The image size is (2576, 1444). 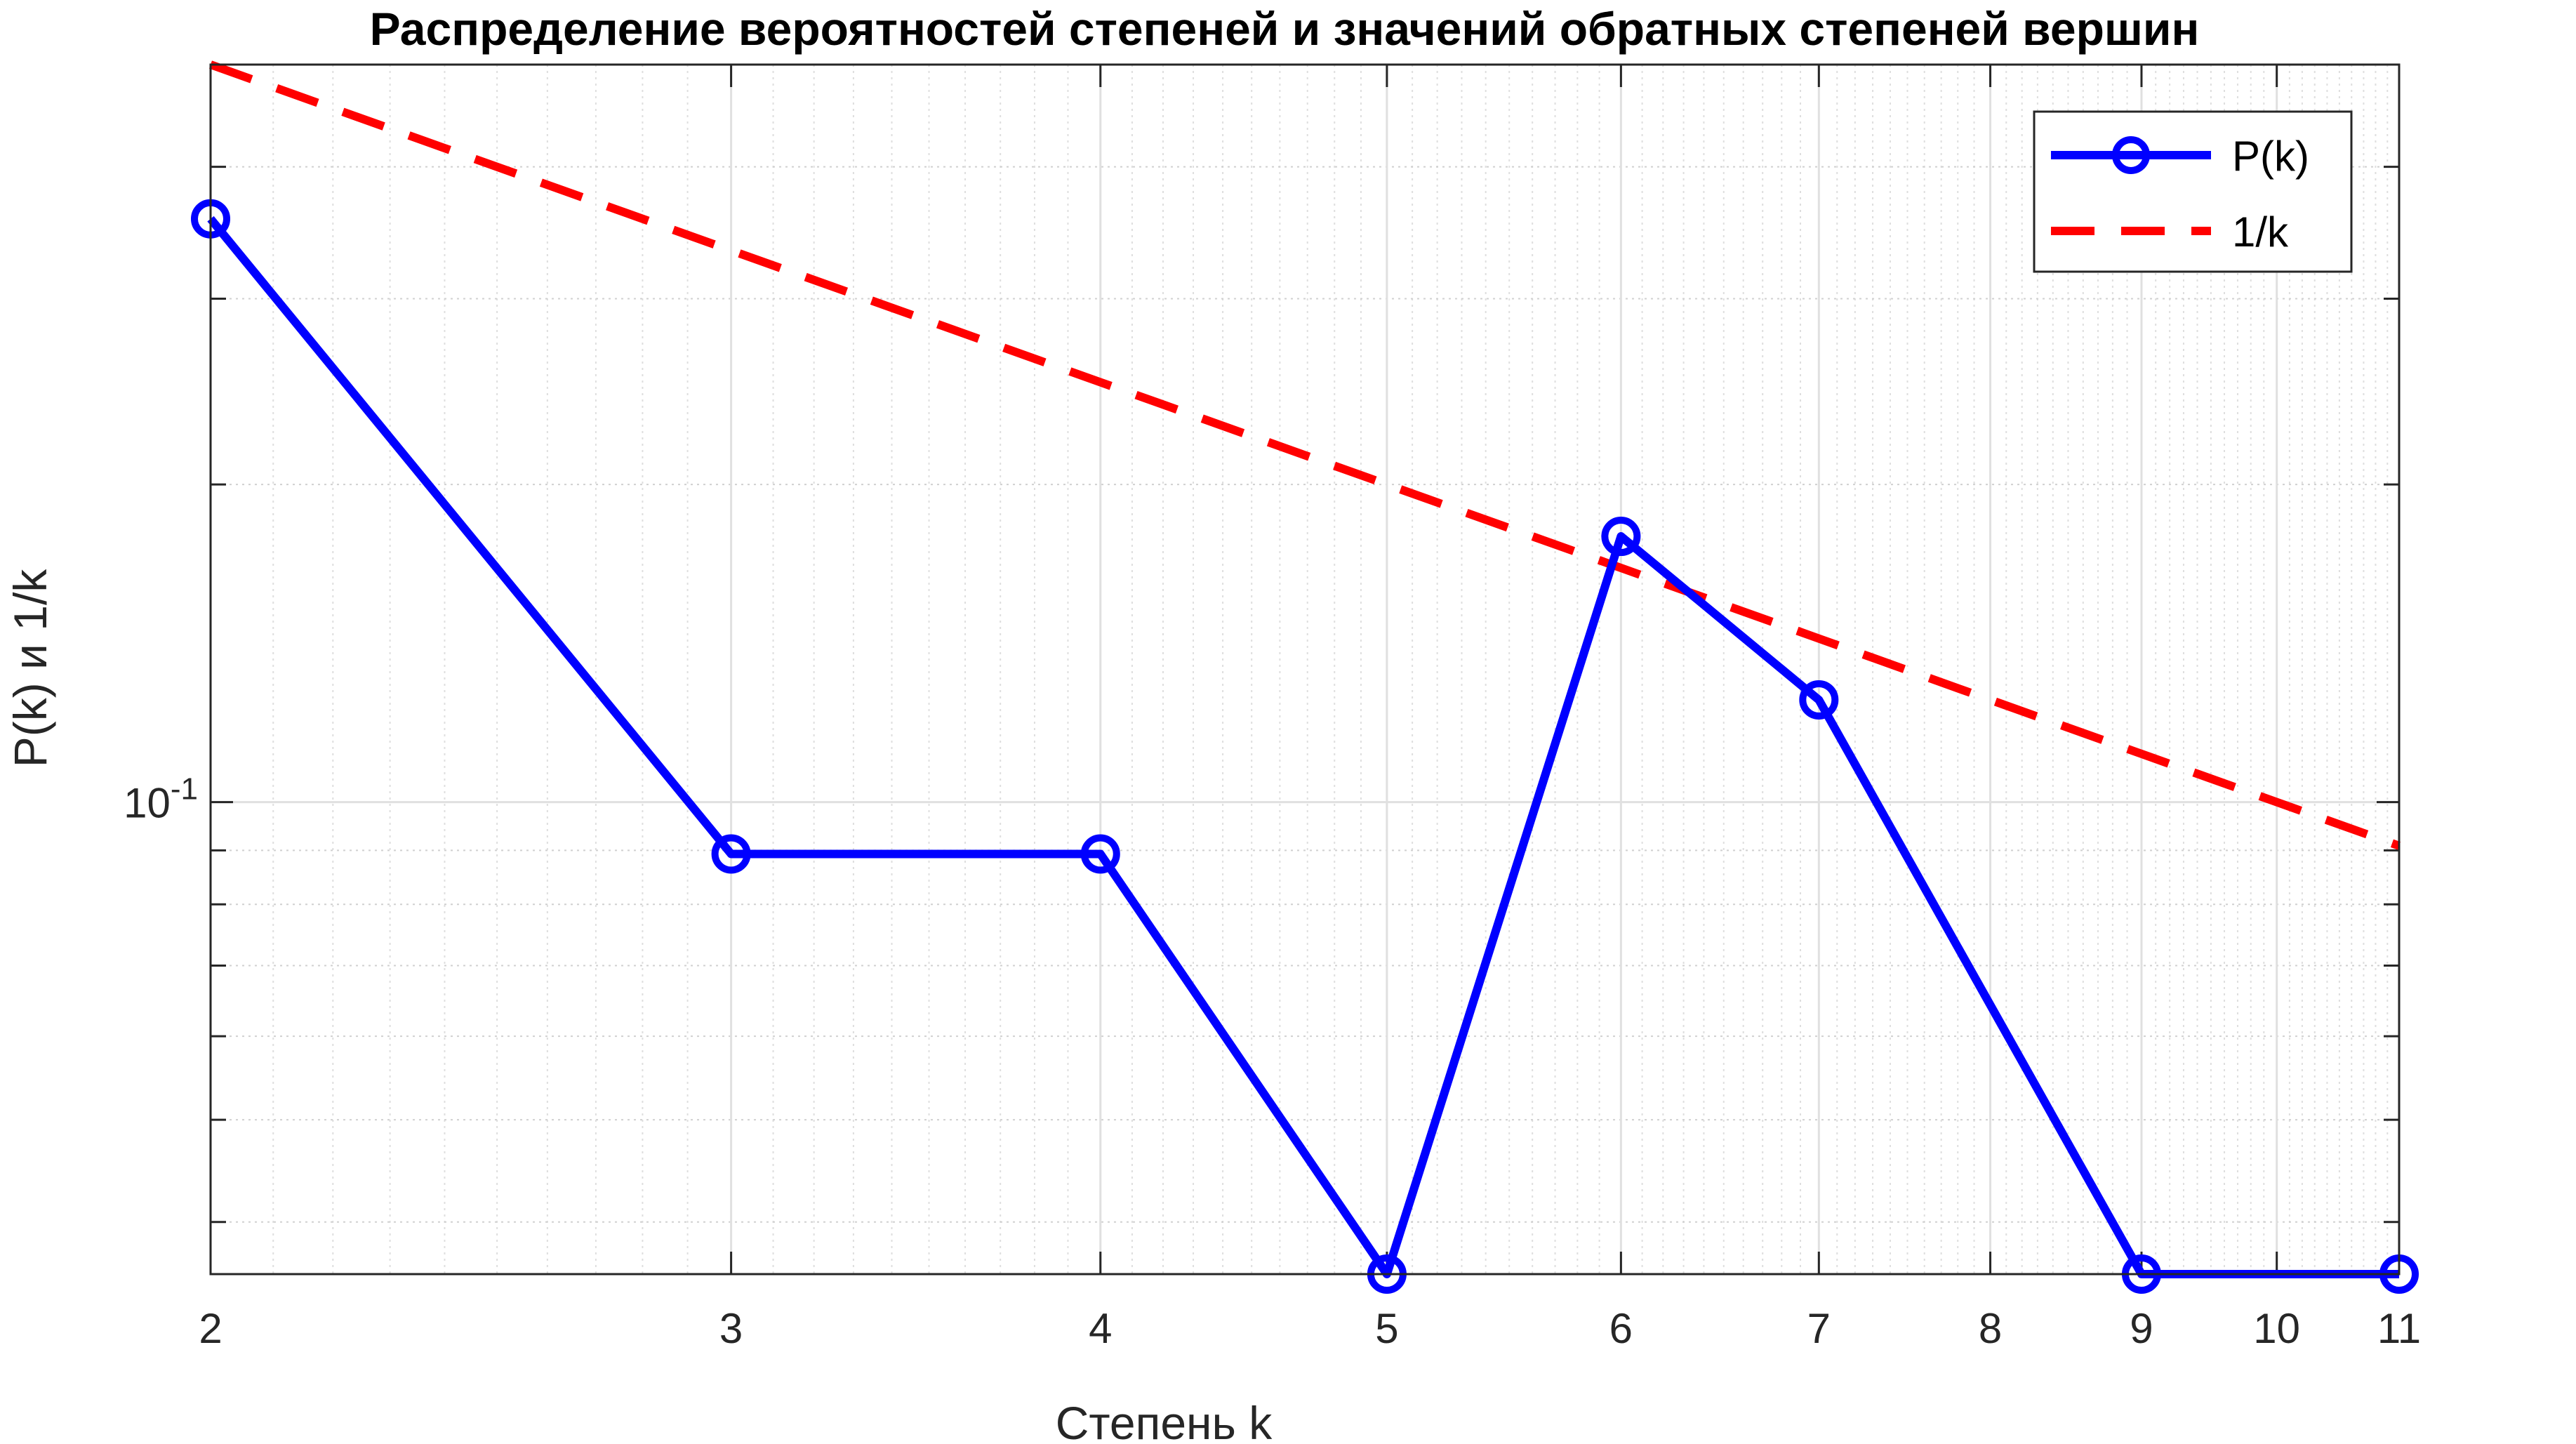 What do you see at coordinates (1165, 1421) in the screenshot?
I see `x-axis-label: Степень k` at bounding box center [1165, 1421].